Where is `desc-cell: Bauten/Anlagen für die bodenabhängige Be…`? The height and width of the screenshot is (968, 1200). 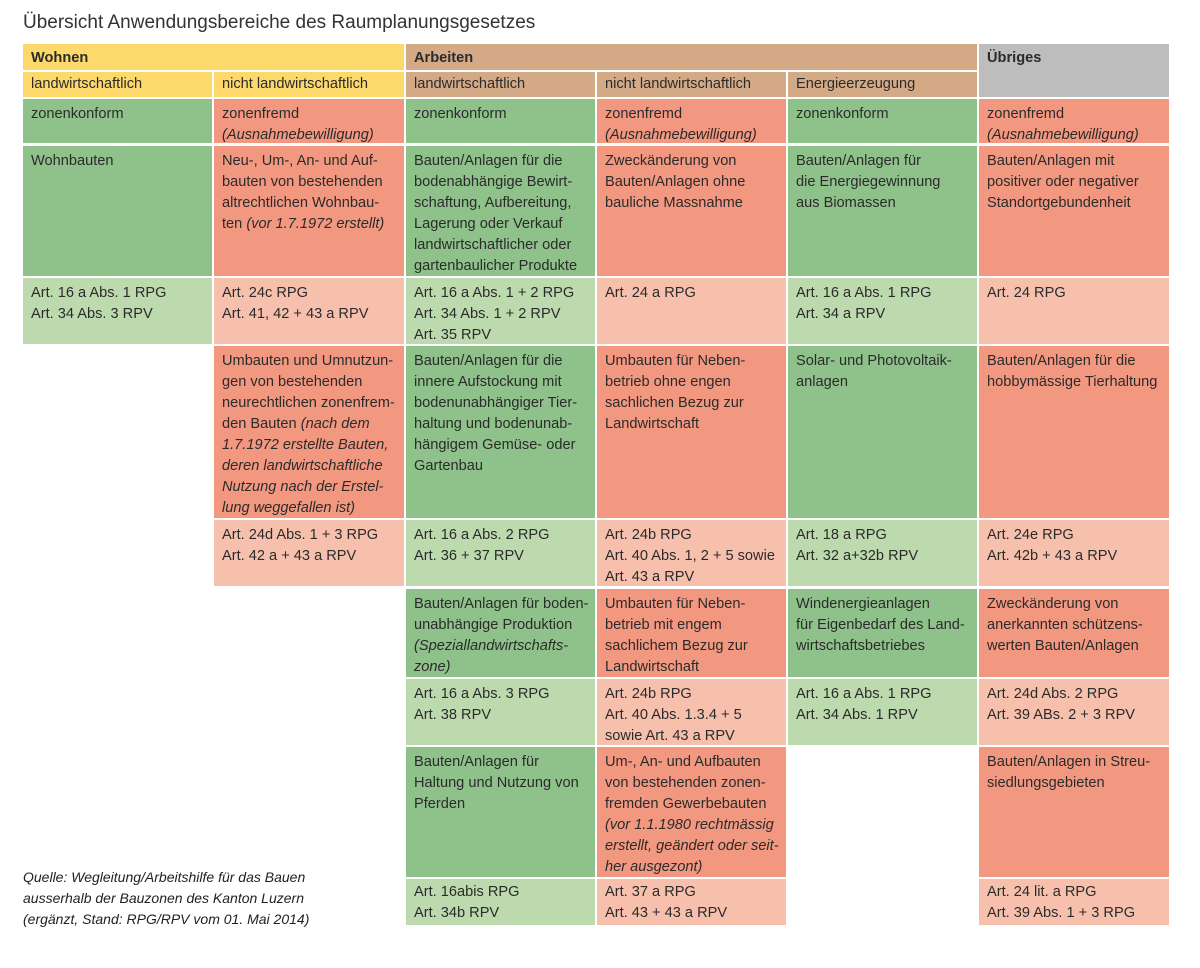
desc-cell: Bauten/Anlagen für die bodenabhängige Be… is located at coordinates (500, 211).